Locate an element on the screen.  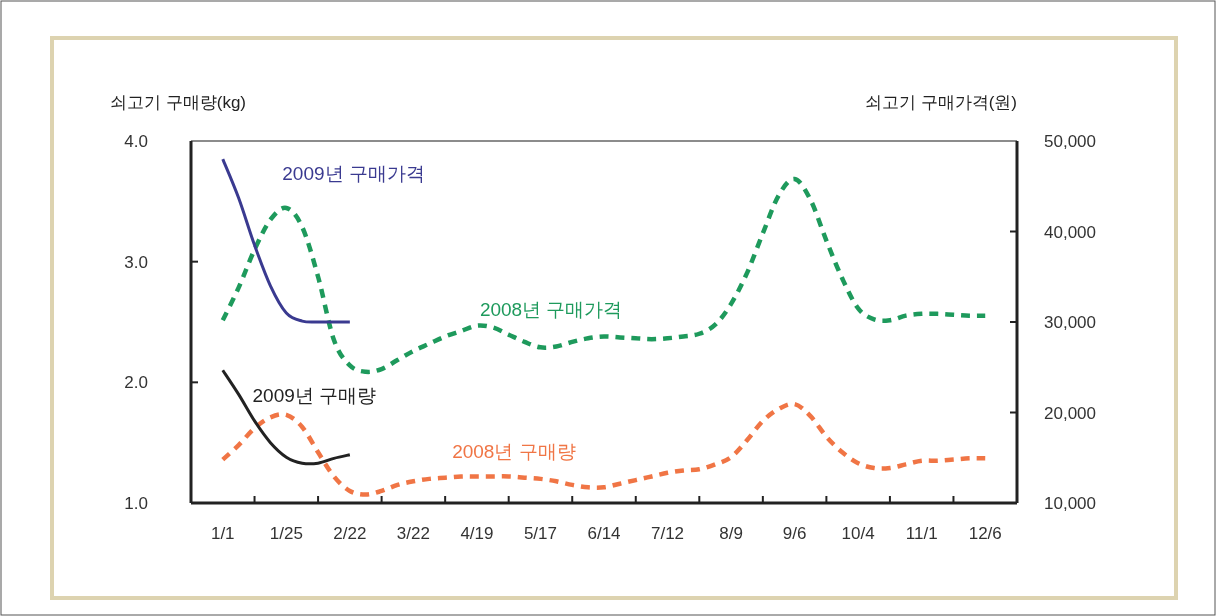
y-tick-label: 2.0 is located at coordinates (136, 383).